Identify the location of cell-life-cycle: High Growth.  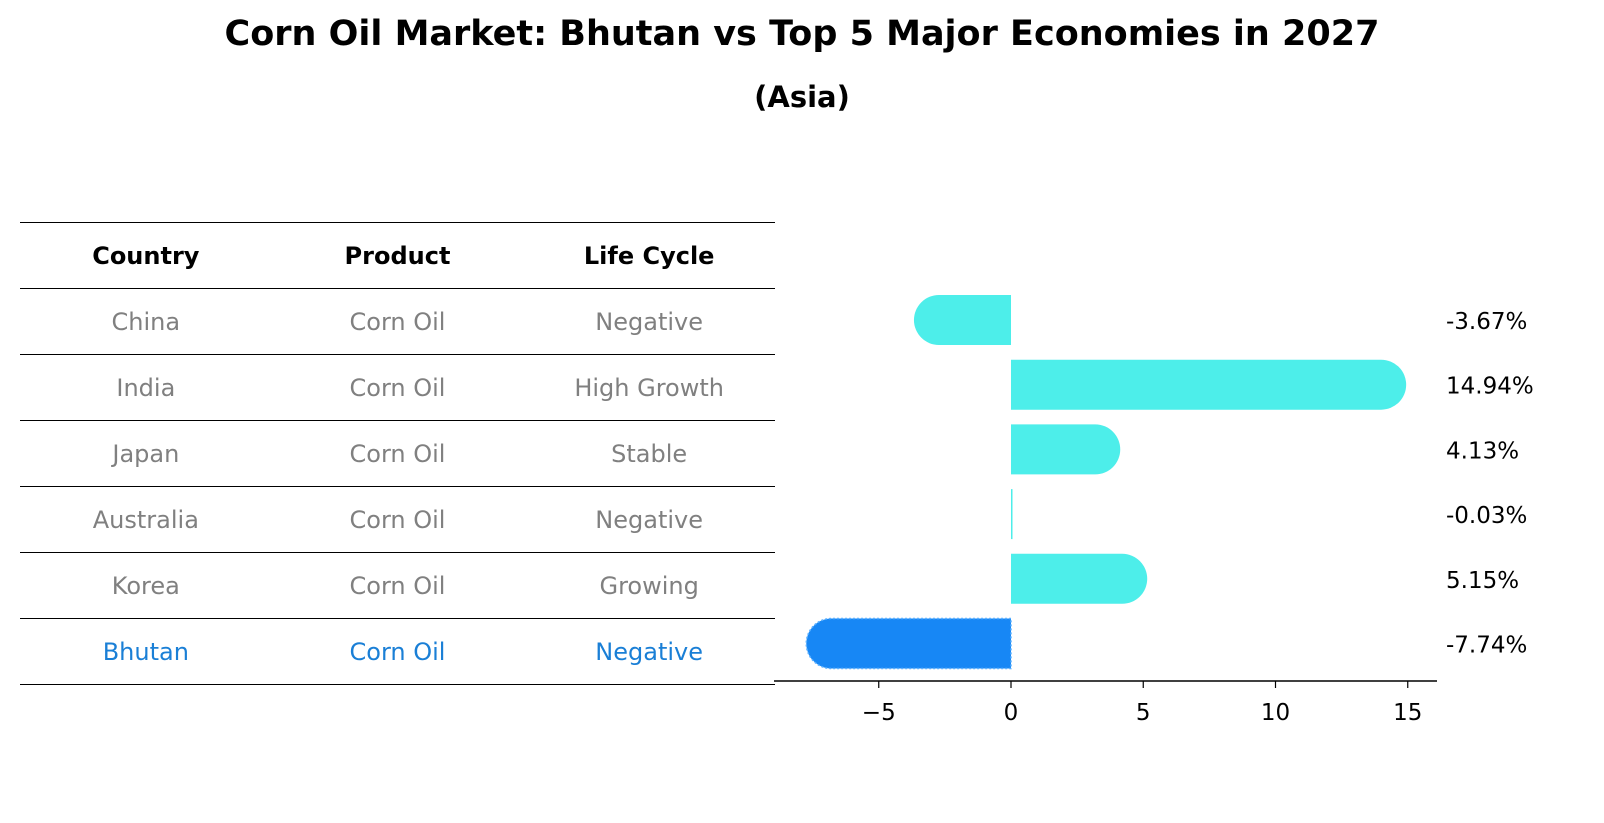
(649, 387).